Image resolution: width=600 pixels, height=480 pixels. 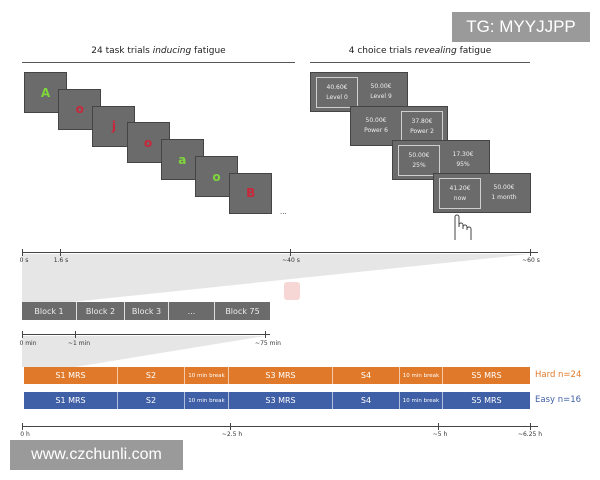 What do you see at coordinates (521, 27) in the screenshot?
I see `watermark-top: TG: MYYJJPP` at bounding box center [521, 27].